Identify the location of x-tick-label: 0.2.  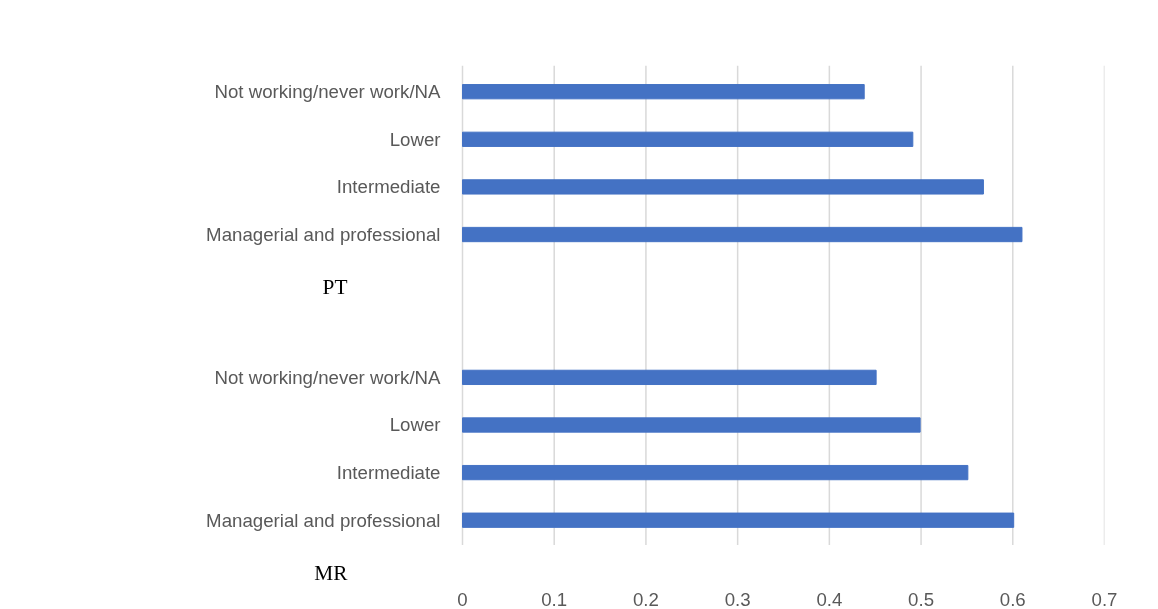
(645, 598).